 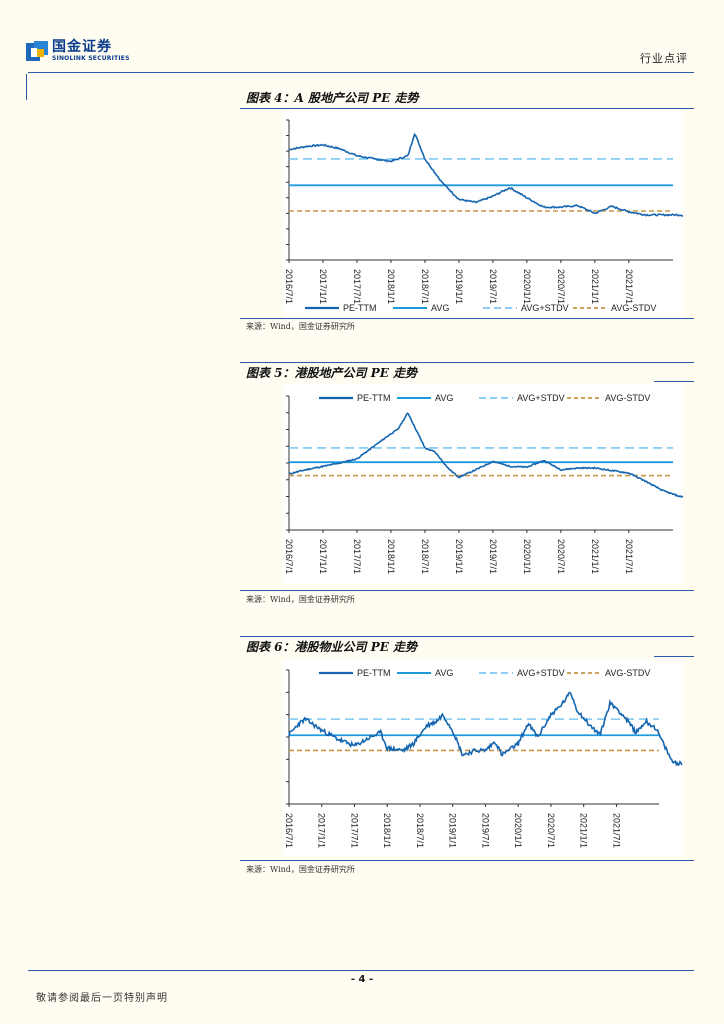 I want to click on company-logo: 国金证券 SINOLINK SECURITIES, so click(x=78, y=51).